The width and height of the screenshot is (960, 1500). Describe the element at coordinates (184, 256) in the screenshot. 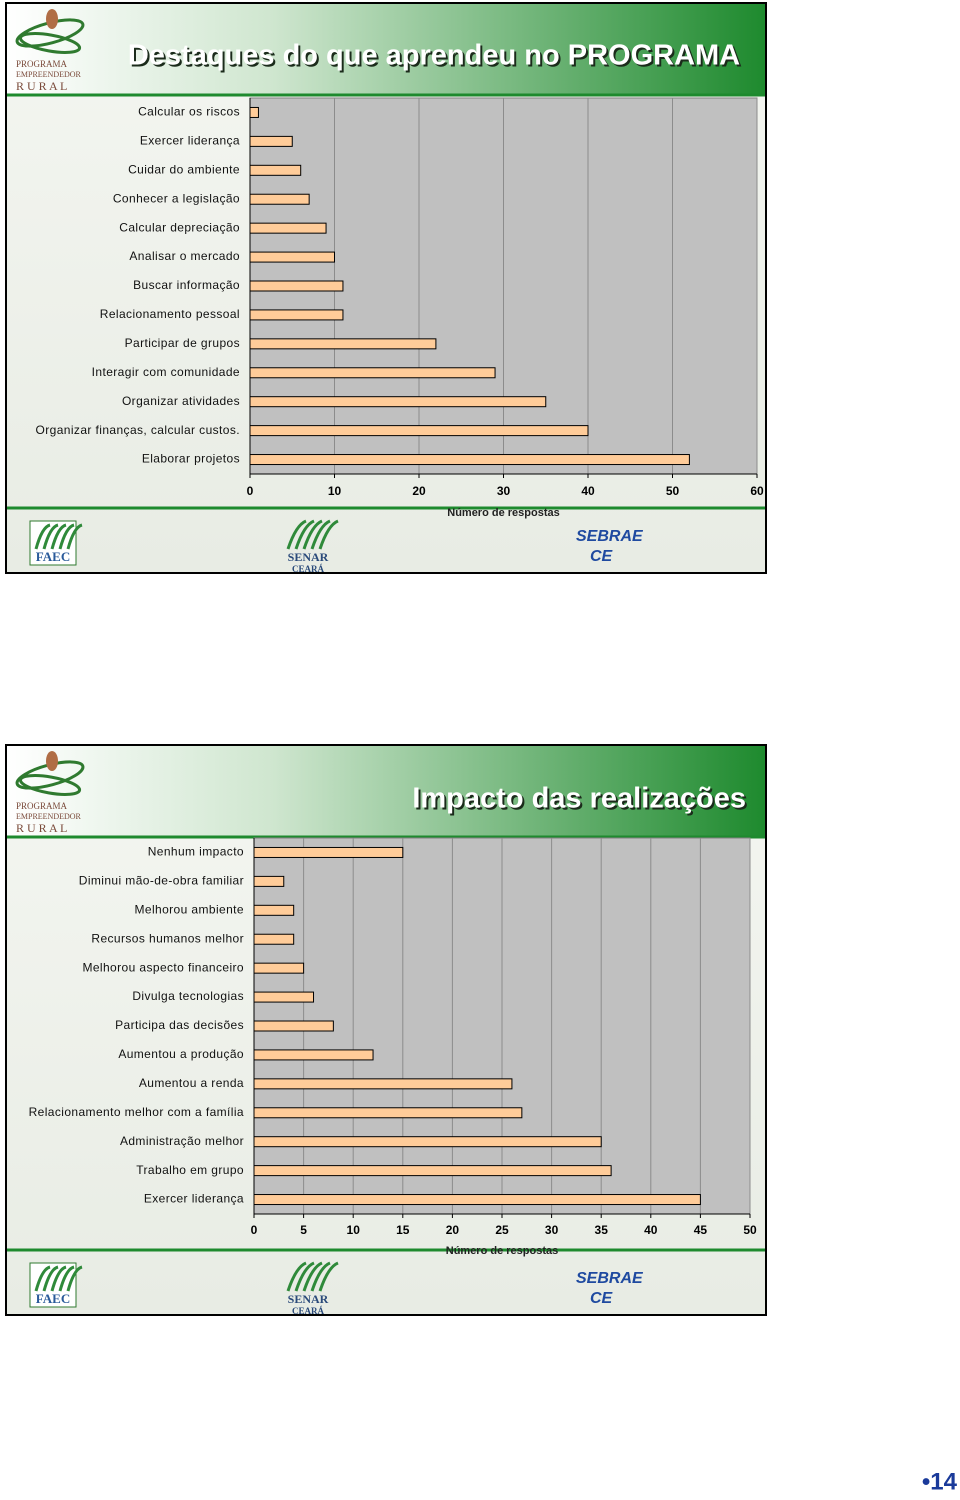

I see `category-label: Analisar o mercado` at that location.